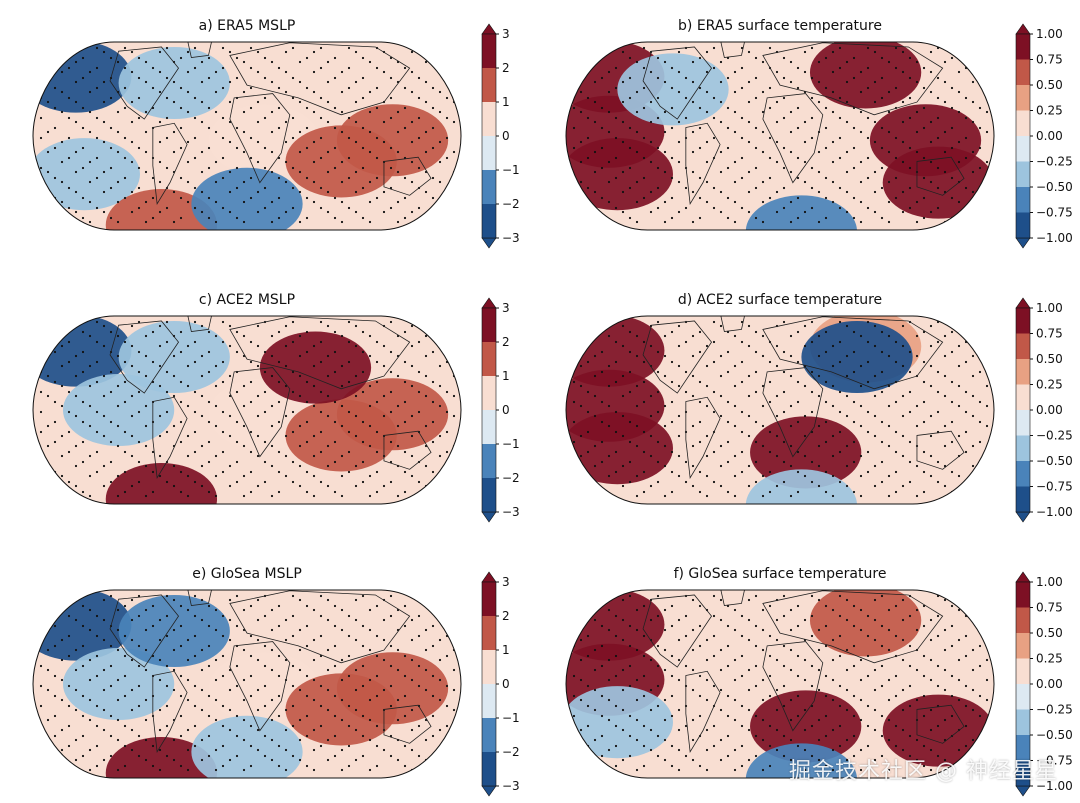 The width and height of the screenshot is (1080, 803). I want to click on coastlines-a, so click(270, 124).